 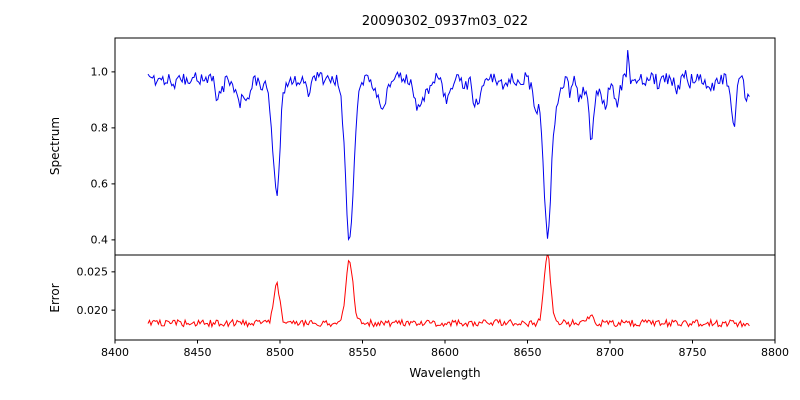 What do you see at coordinates (100, 72) in the screenshot?
I see `y-tick-label: 1.0` at bounding box center [100, 72].